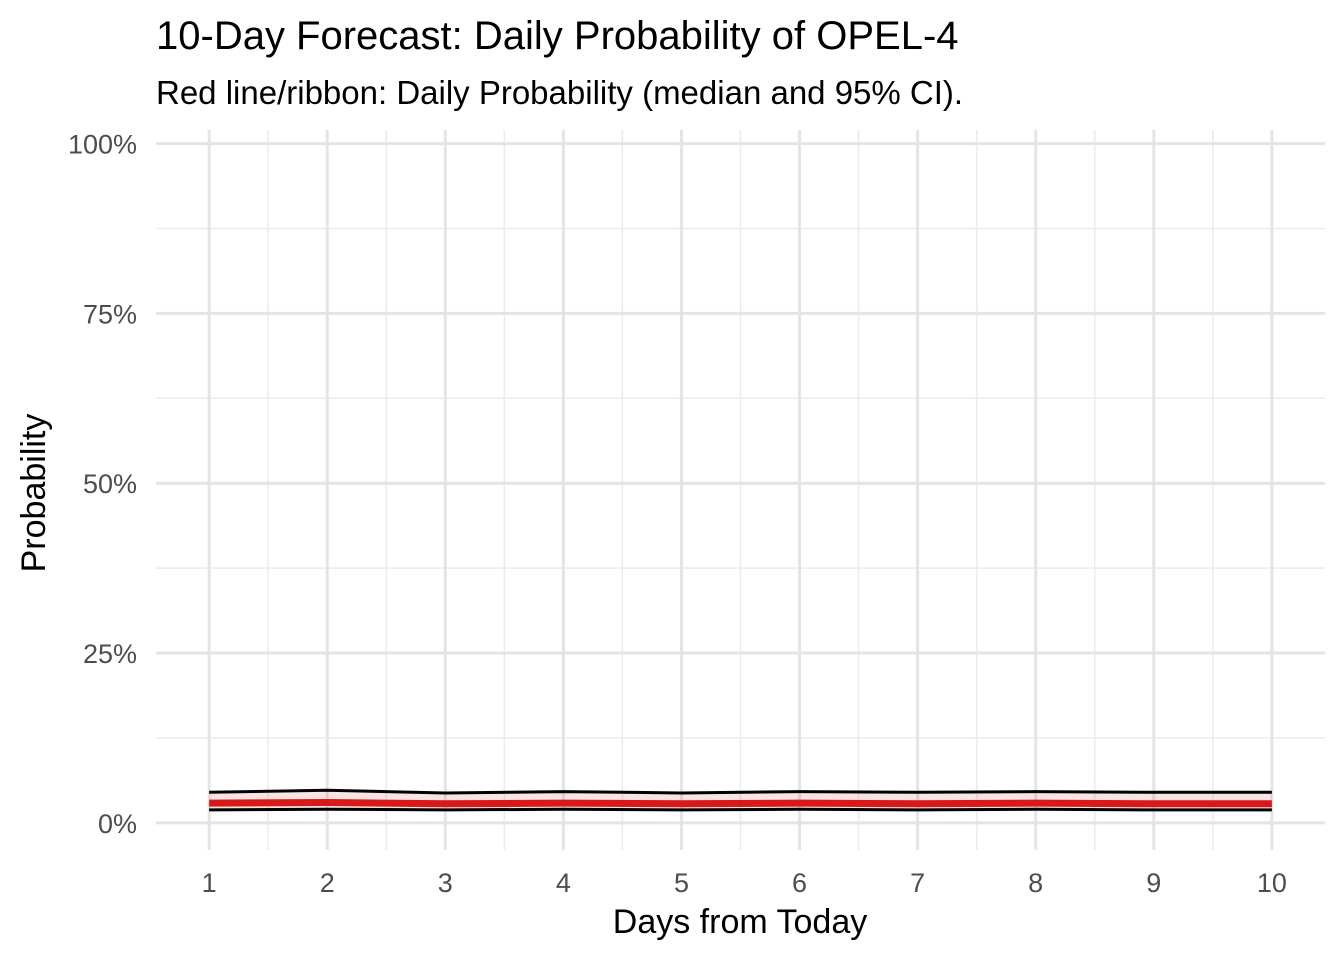 Image resolution: width=1344 pixels, height=960 pixels. What do you see at coordinates (110, 484) in the screenshot?
I see `y-tick-label: 50%` at bounding box center [110, 484].